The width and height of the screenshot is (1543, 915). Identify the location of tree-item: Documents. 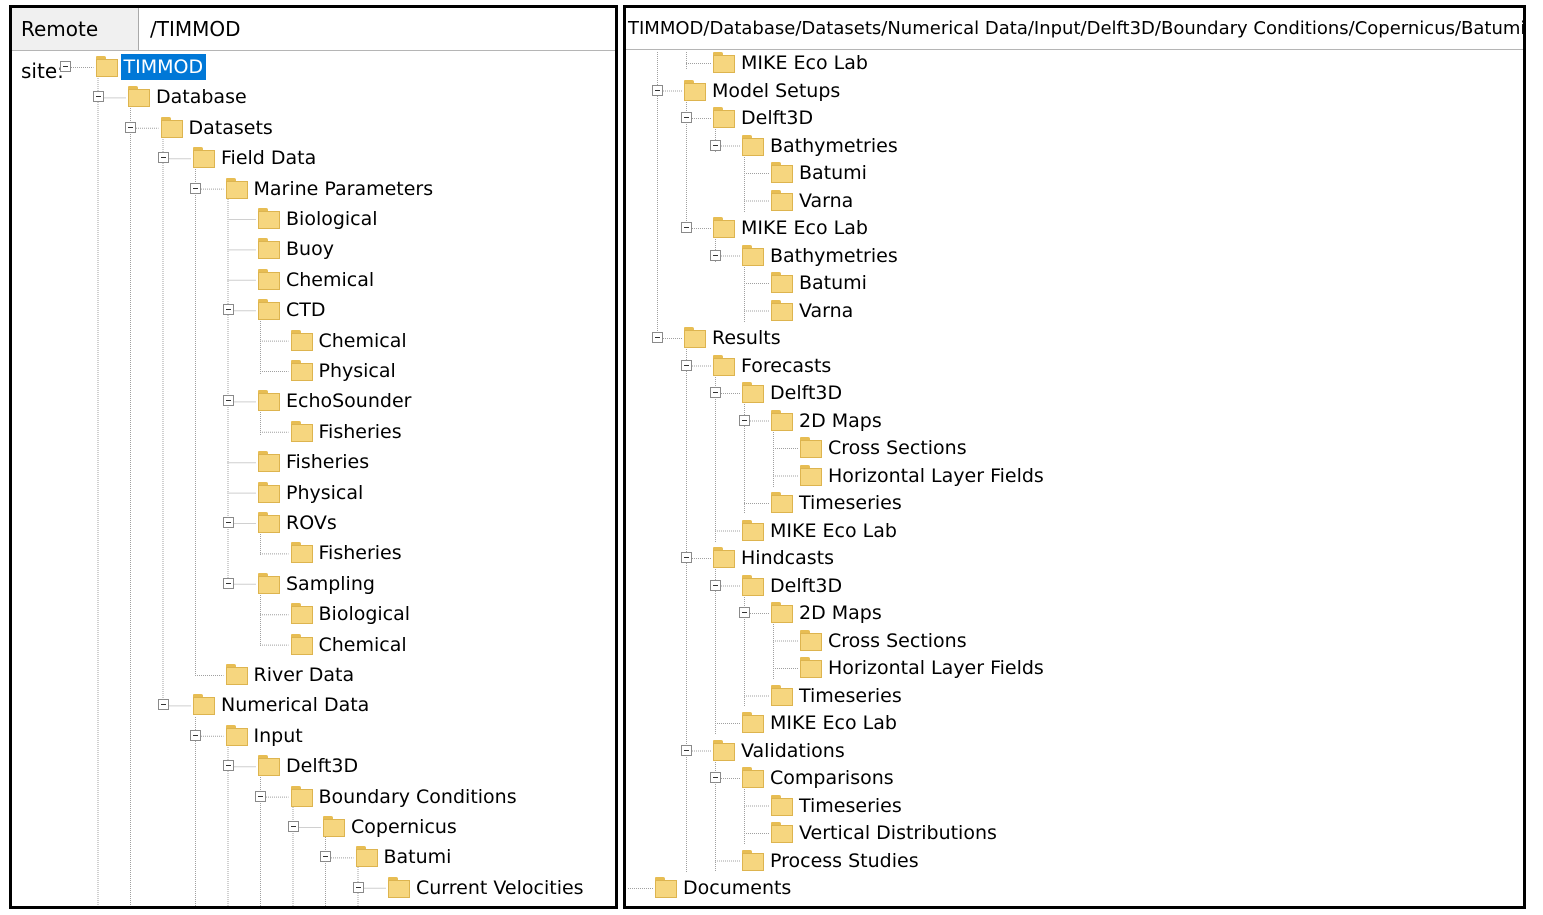
(1074, 888).